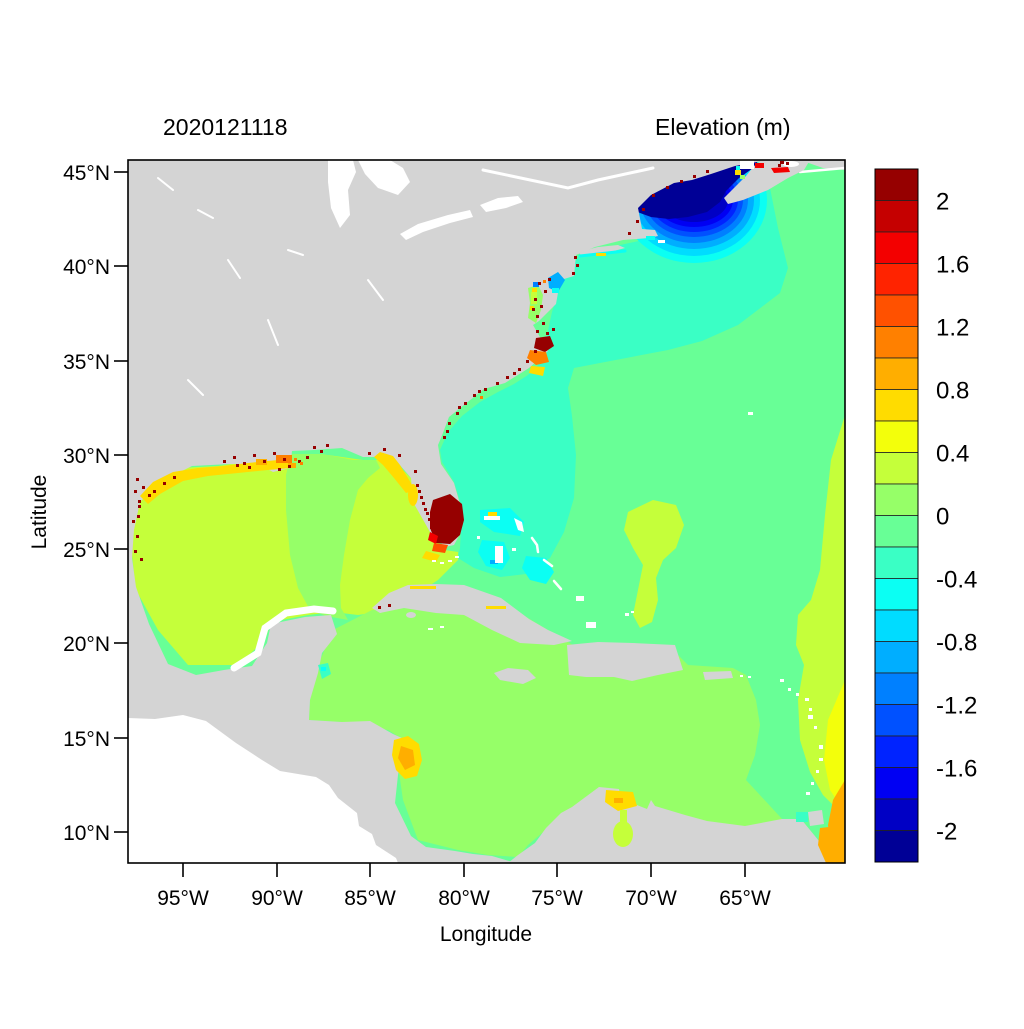  I want to click on cayman-white, so click(436, 628).